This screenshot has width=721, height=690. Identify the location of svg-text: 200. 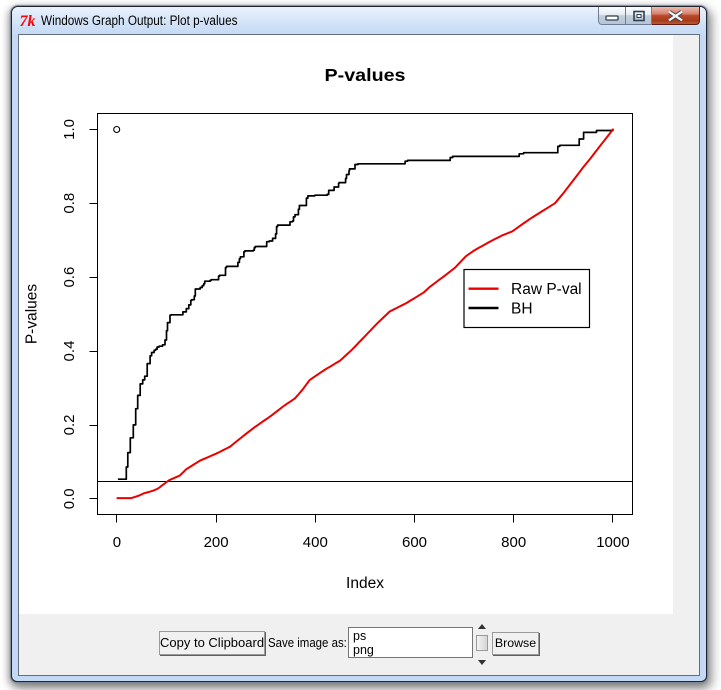
(216, 542).